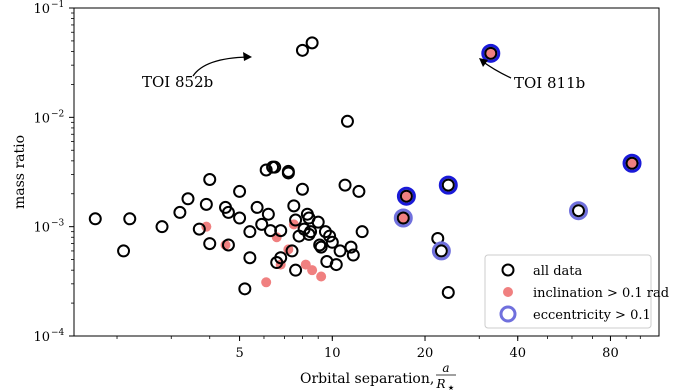 Image resolution: width=689 pixels, height=392 pixels. I want to click on annotations: TOI 852b TOI 811b, so click(363, 72).